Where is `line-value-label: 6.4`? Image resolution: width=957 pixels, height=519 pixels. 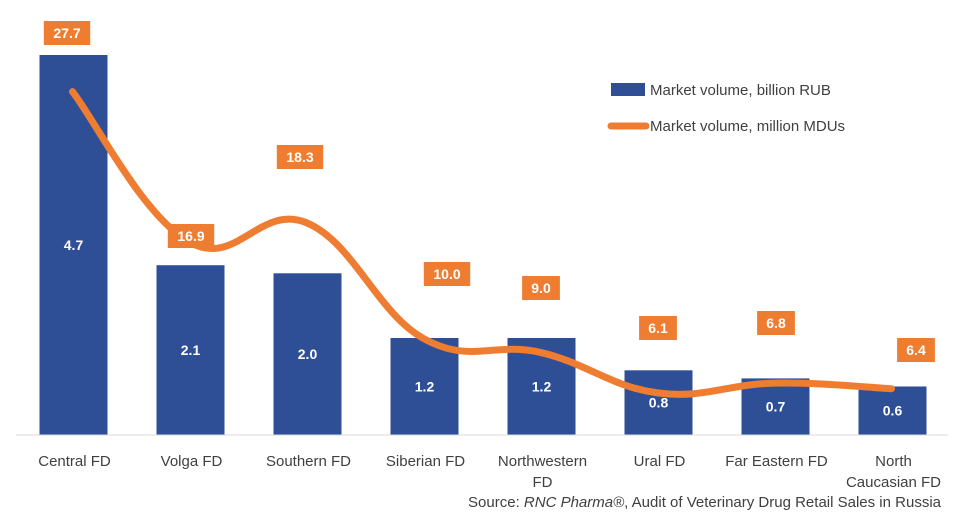 line-value-label: 6.4 is located at coordinates (916, 350).